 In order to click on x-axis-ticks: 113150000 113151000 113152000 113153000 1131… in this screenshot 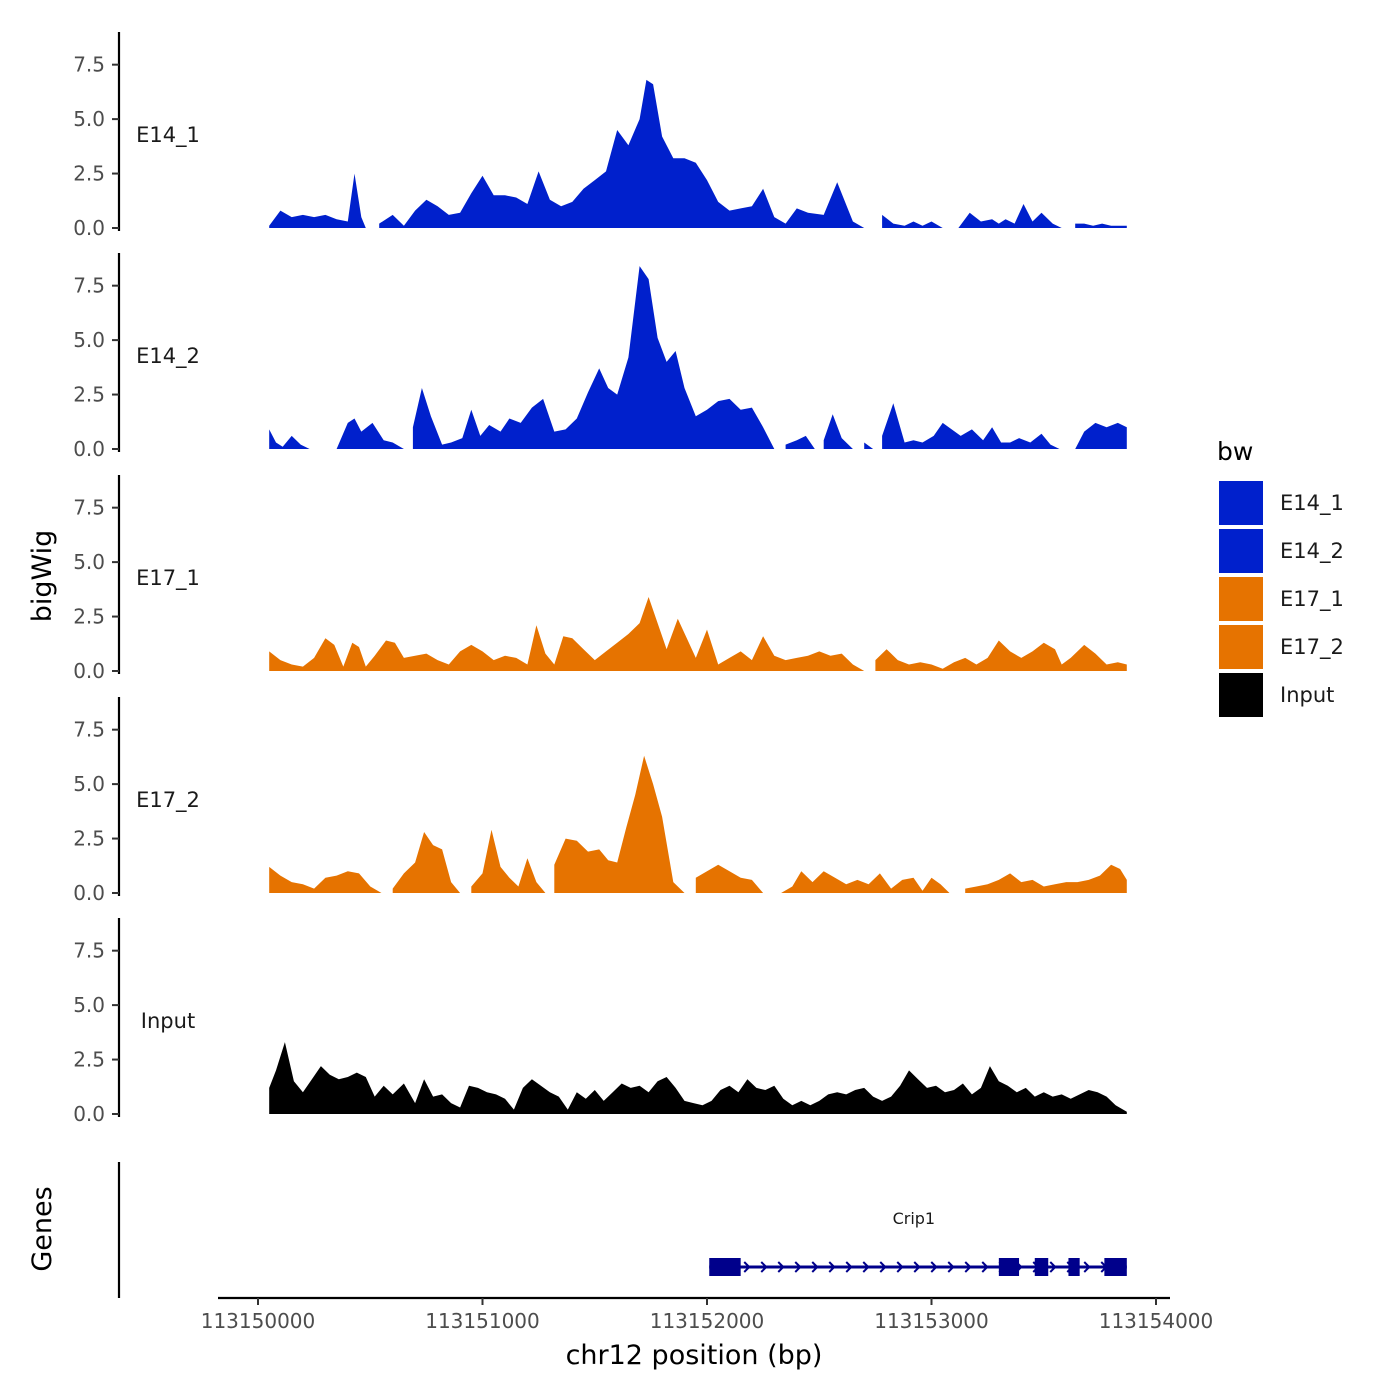, I will do `click(707, 1315)`.